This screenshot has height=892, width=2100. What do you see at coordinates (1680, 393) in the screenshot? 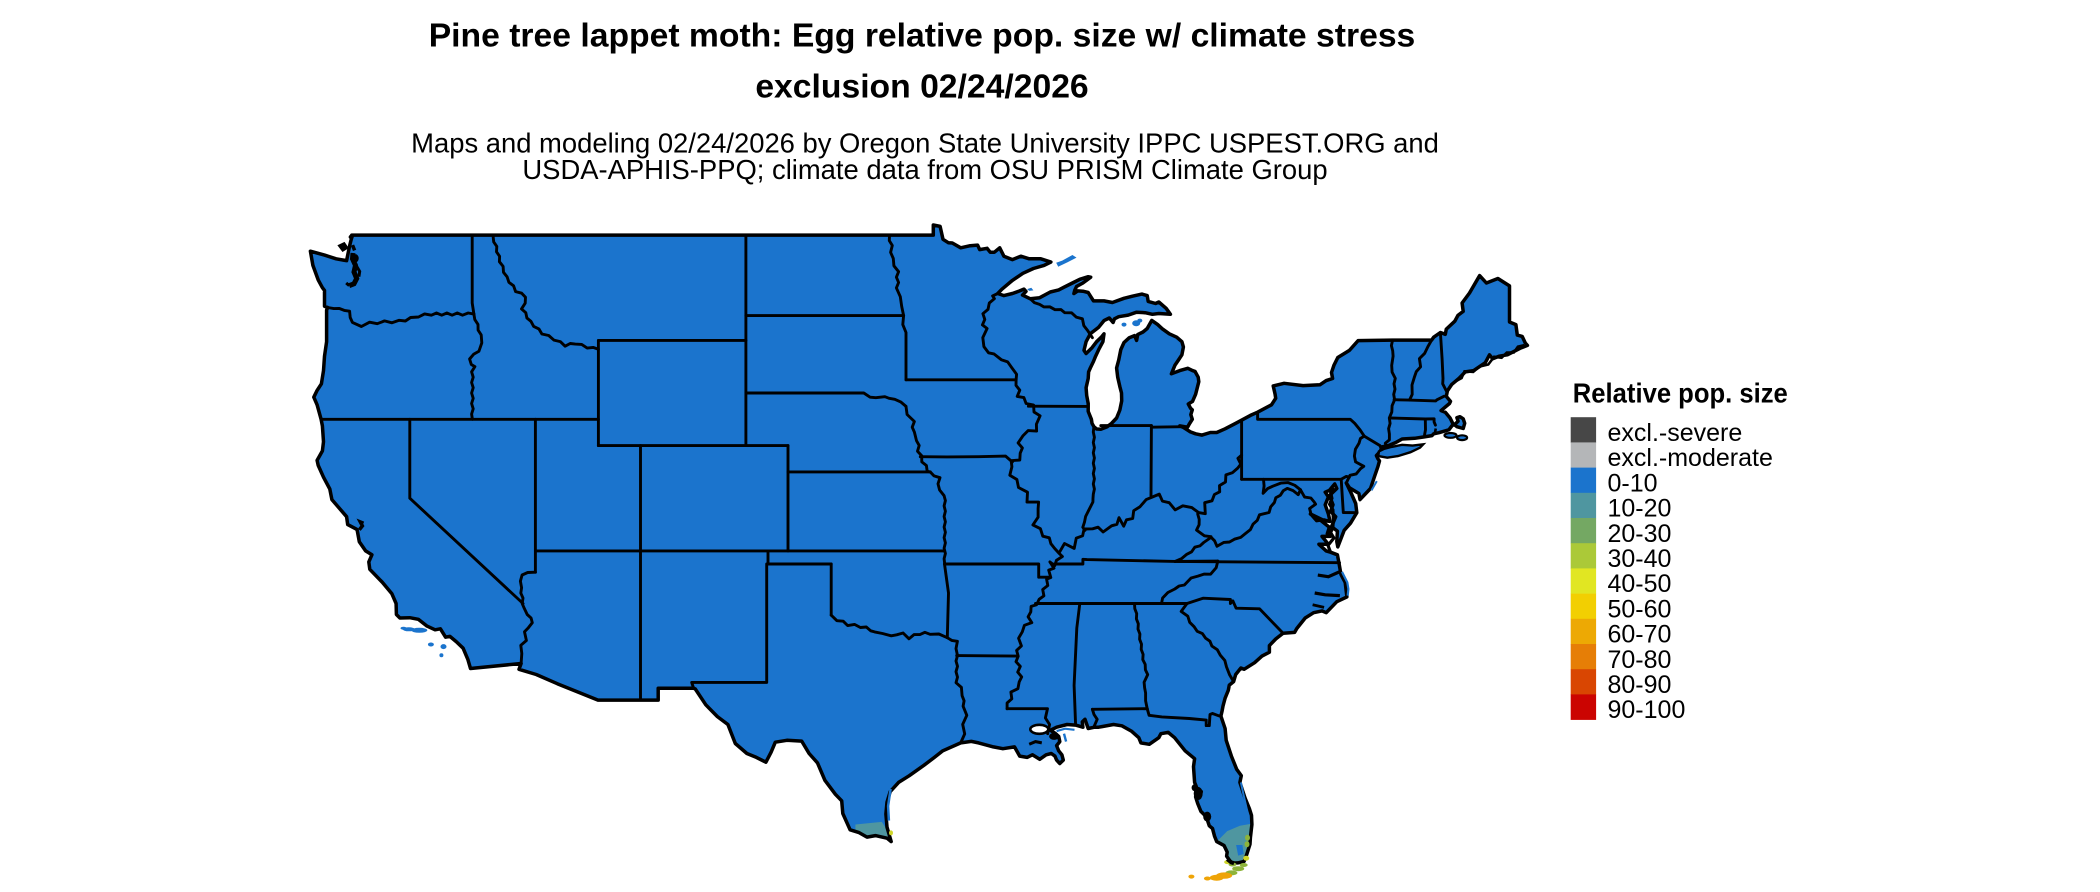
I see `svg-text: Relative pop. size` at bounding box center [1680, 393].